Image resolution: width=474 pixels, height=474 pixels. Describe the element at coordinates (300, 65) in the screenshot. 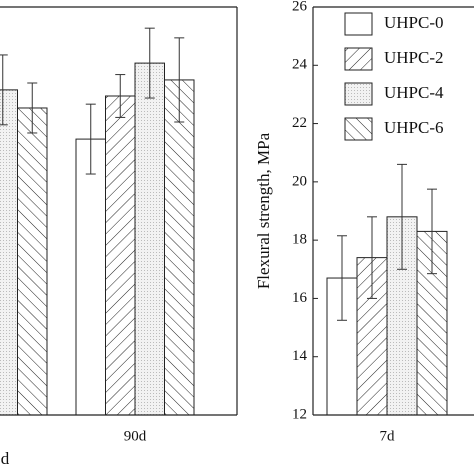

I see `y-tick-label: 24` at that location.